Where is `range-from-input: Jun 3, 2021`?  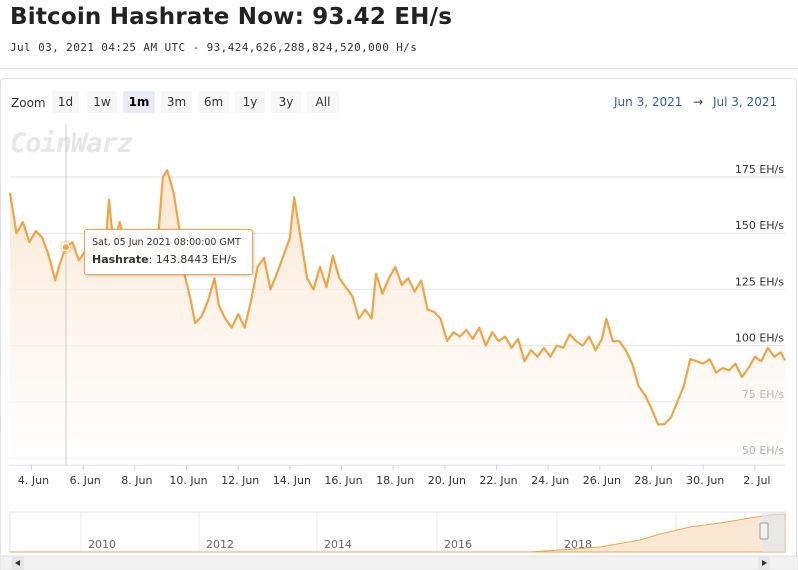
range-from-input: Jun 3, 2021 is located at coordinates (648, 102).